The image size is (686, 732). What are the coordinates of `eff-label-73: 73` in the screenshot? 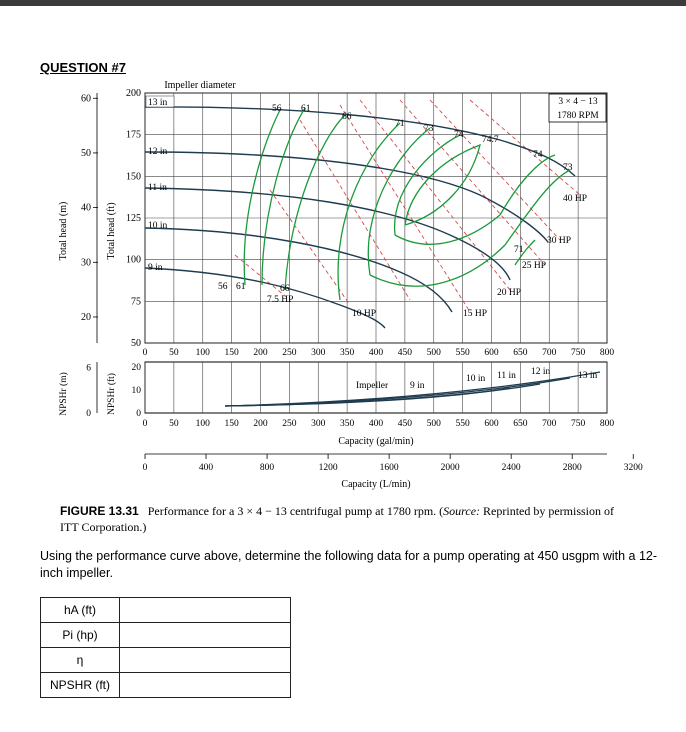 It's located at (429, 129).